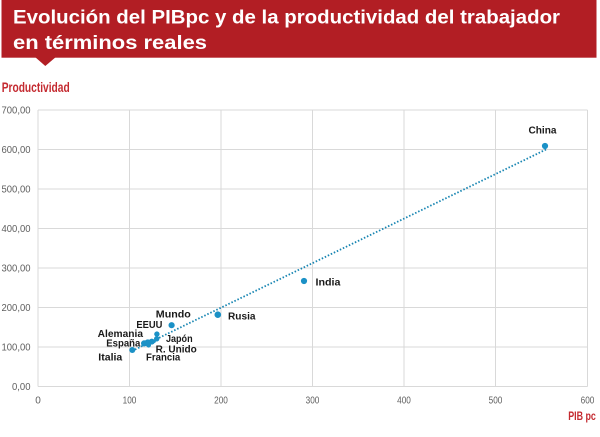 This screenshot has width=600, height=437. I want to click on svg-text: 700,00, so click(16, 110).